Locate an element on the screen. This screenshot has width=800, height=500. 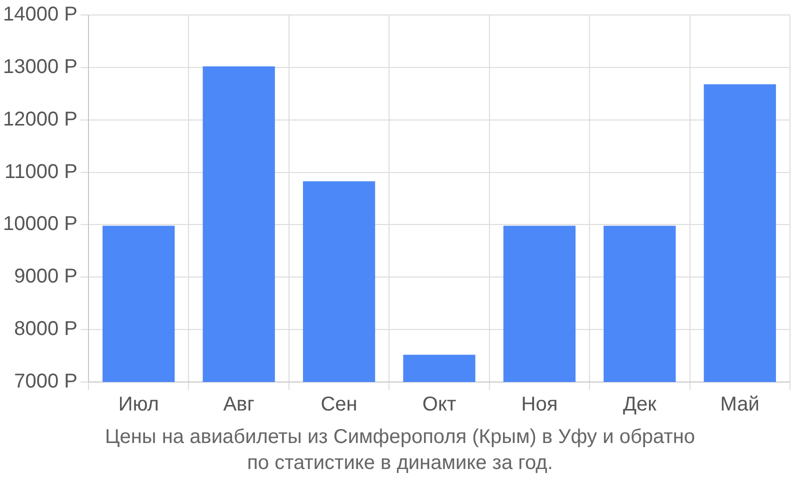
y-tick-label: 12000 Р is located at coordinates (40, 119).